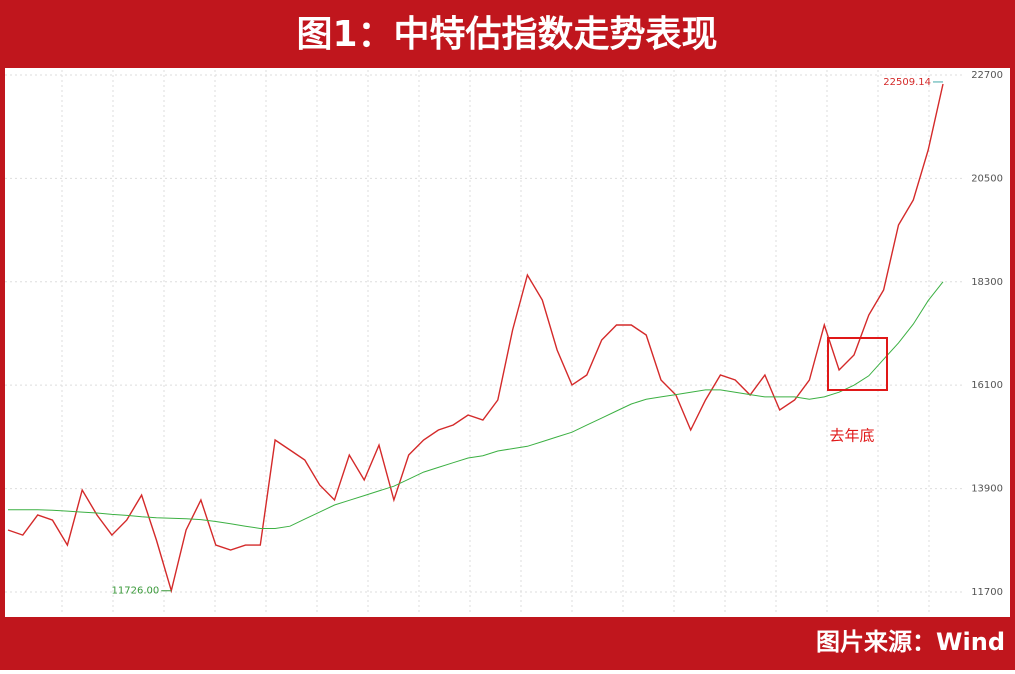  Describe the element at coordinates (987, 592) in the screenshot. I see `y-tick-label: 11700` at that location.